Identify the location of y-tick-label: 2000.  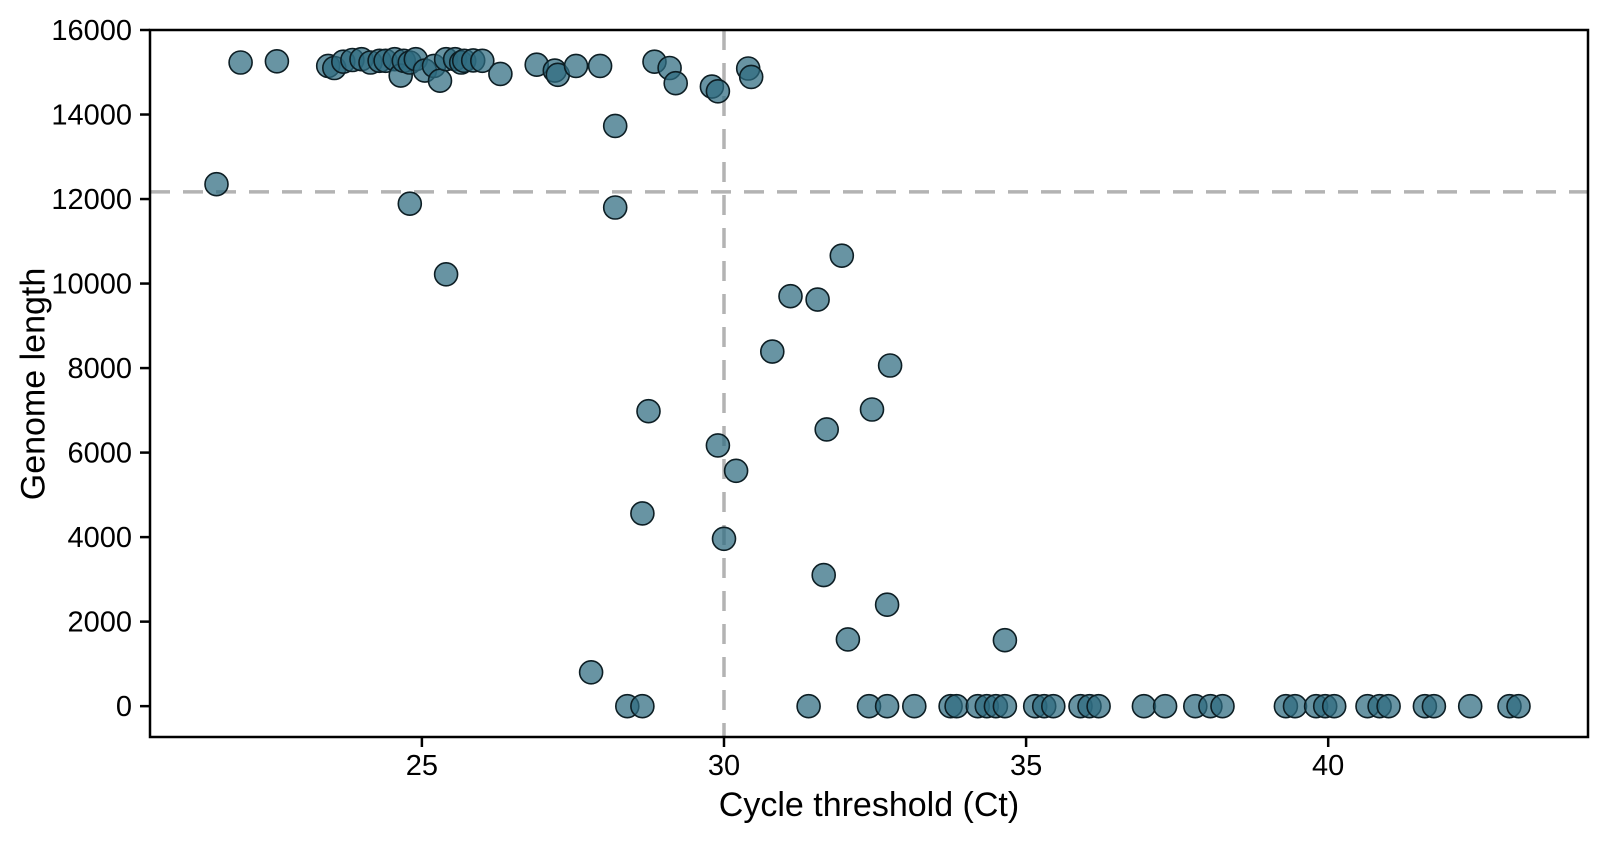
(99, 623).